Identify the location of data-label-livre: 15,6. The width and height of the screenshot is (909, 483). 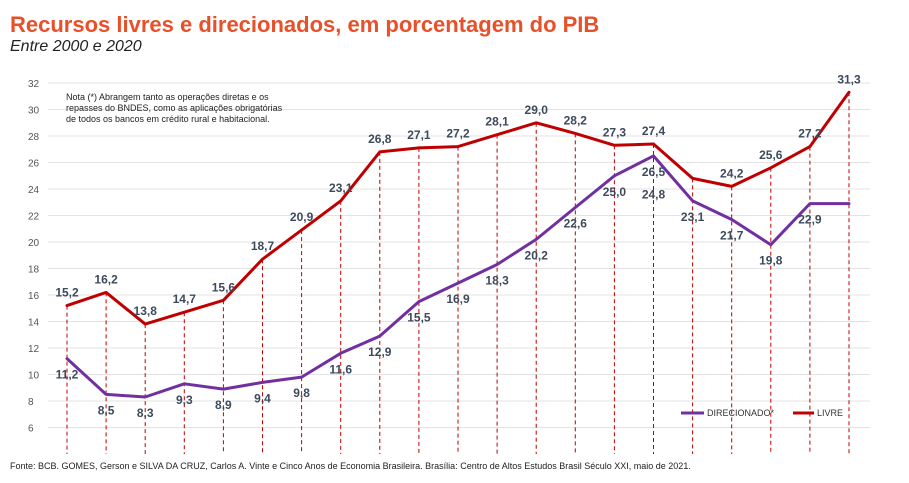
(224, 287).